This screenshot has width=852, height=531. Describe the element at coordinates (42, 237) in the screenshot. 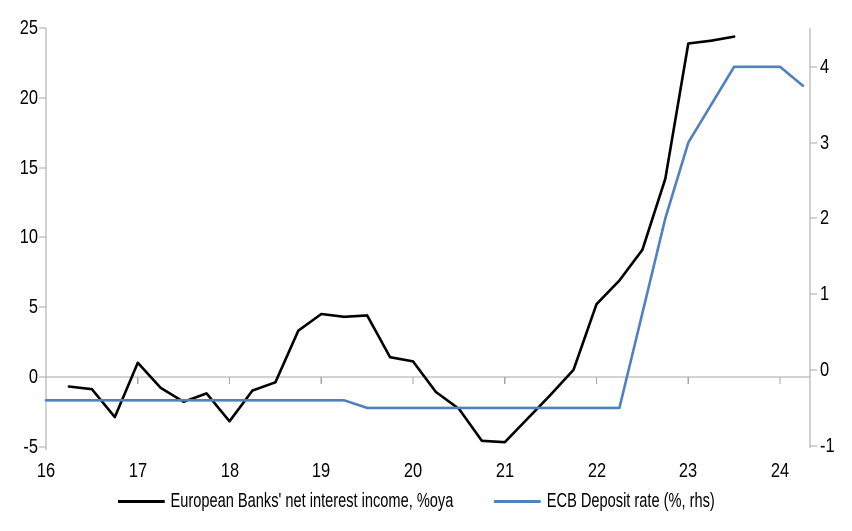

I see `left-axis-ticks` at that location.